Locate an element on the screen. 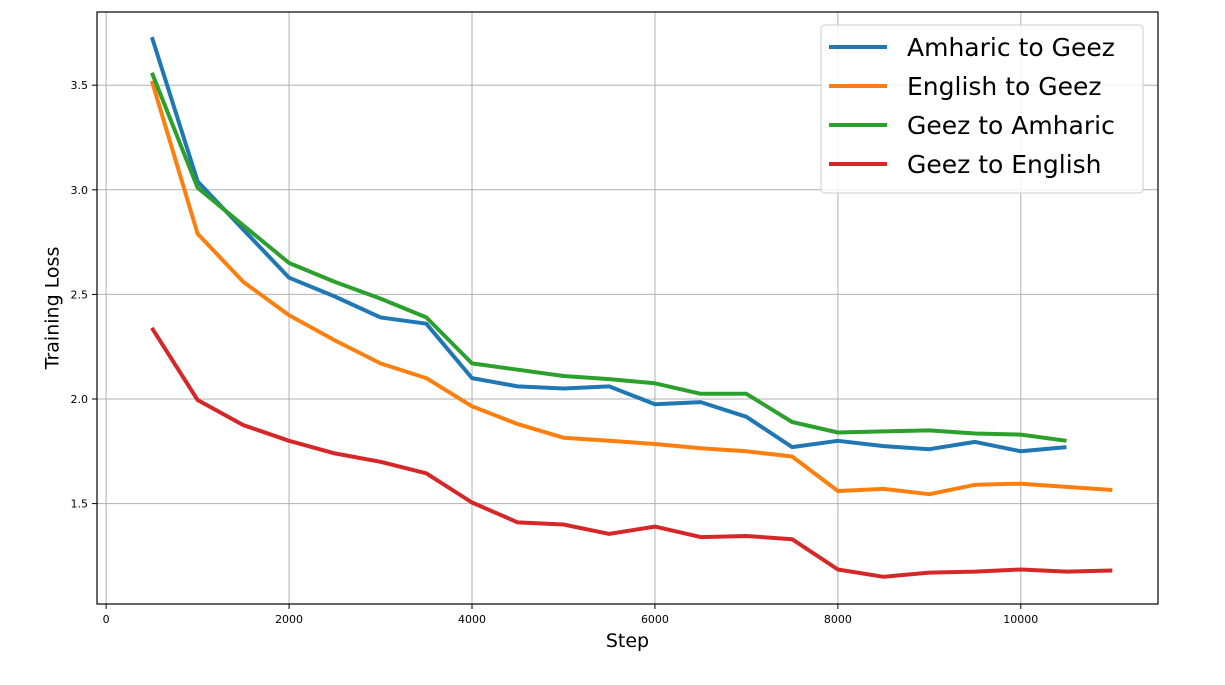 The image size is (1225, 685). y-tick-label: 1.5 is located at coordinates (80, 504).